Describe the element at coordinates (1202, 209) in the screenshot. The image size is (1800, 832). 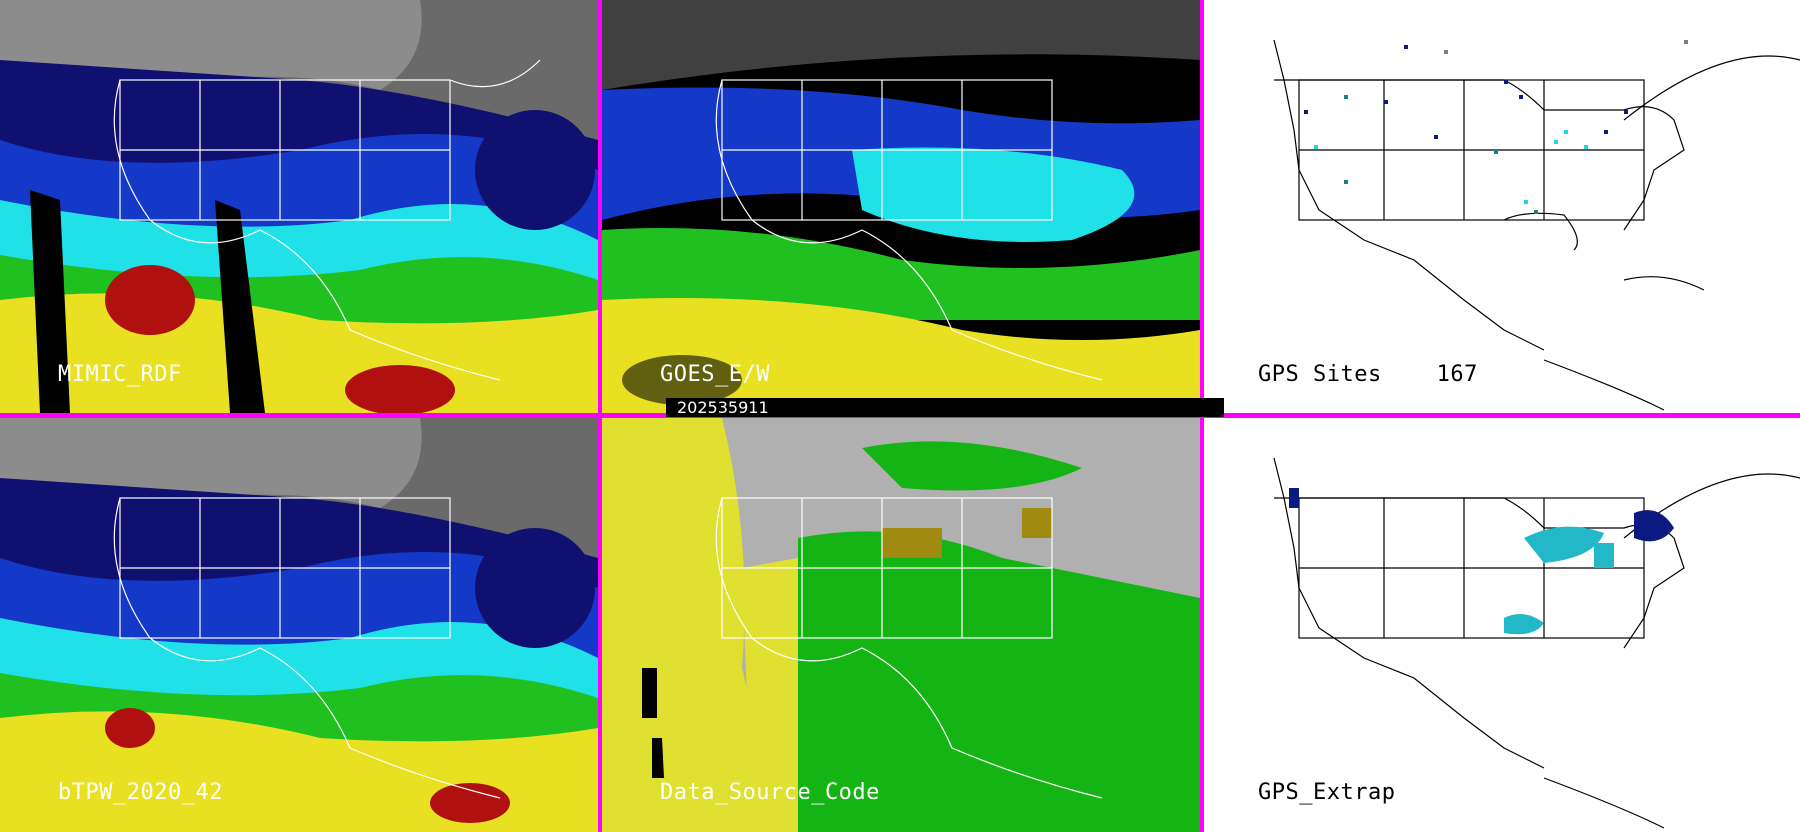
I see `vertical-divider-right` at that location.